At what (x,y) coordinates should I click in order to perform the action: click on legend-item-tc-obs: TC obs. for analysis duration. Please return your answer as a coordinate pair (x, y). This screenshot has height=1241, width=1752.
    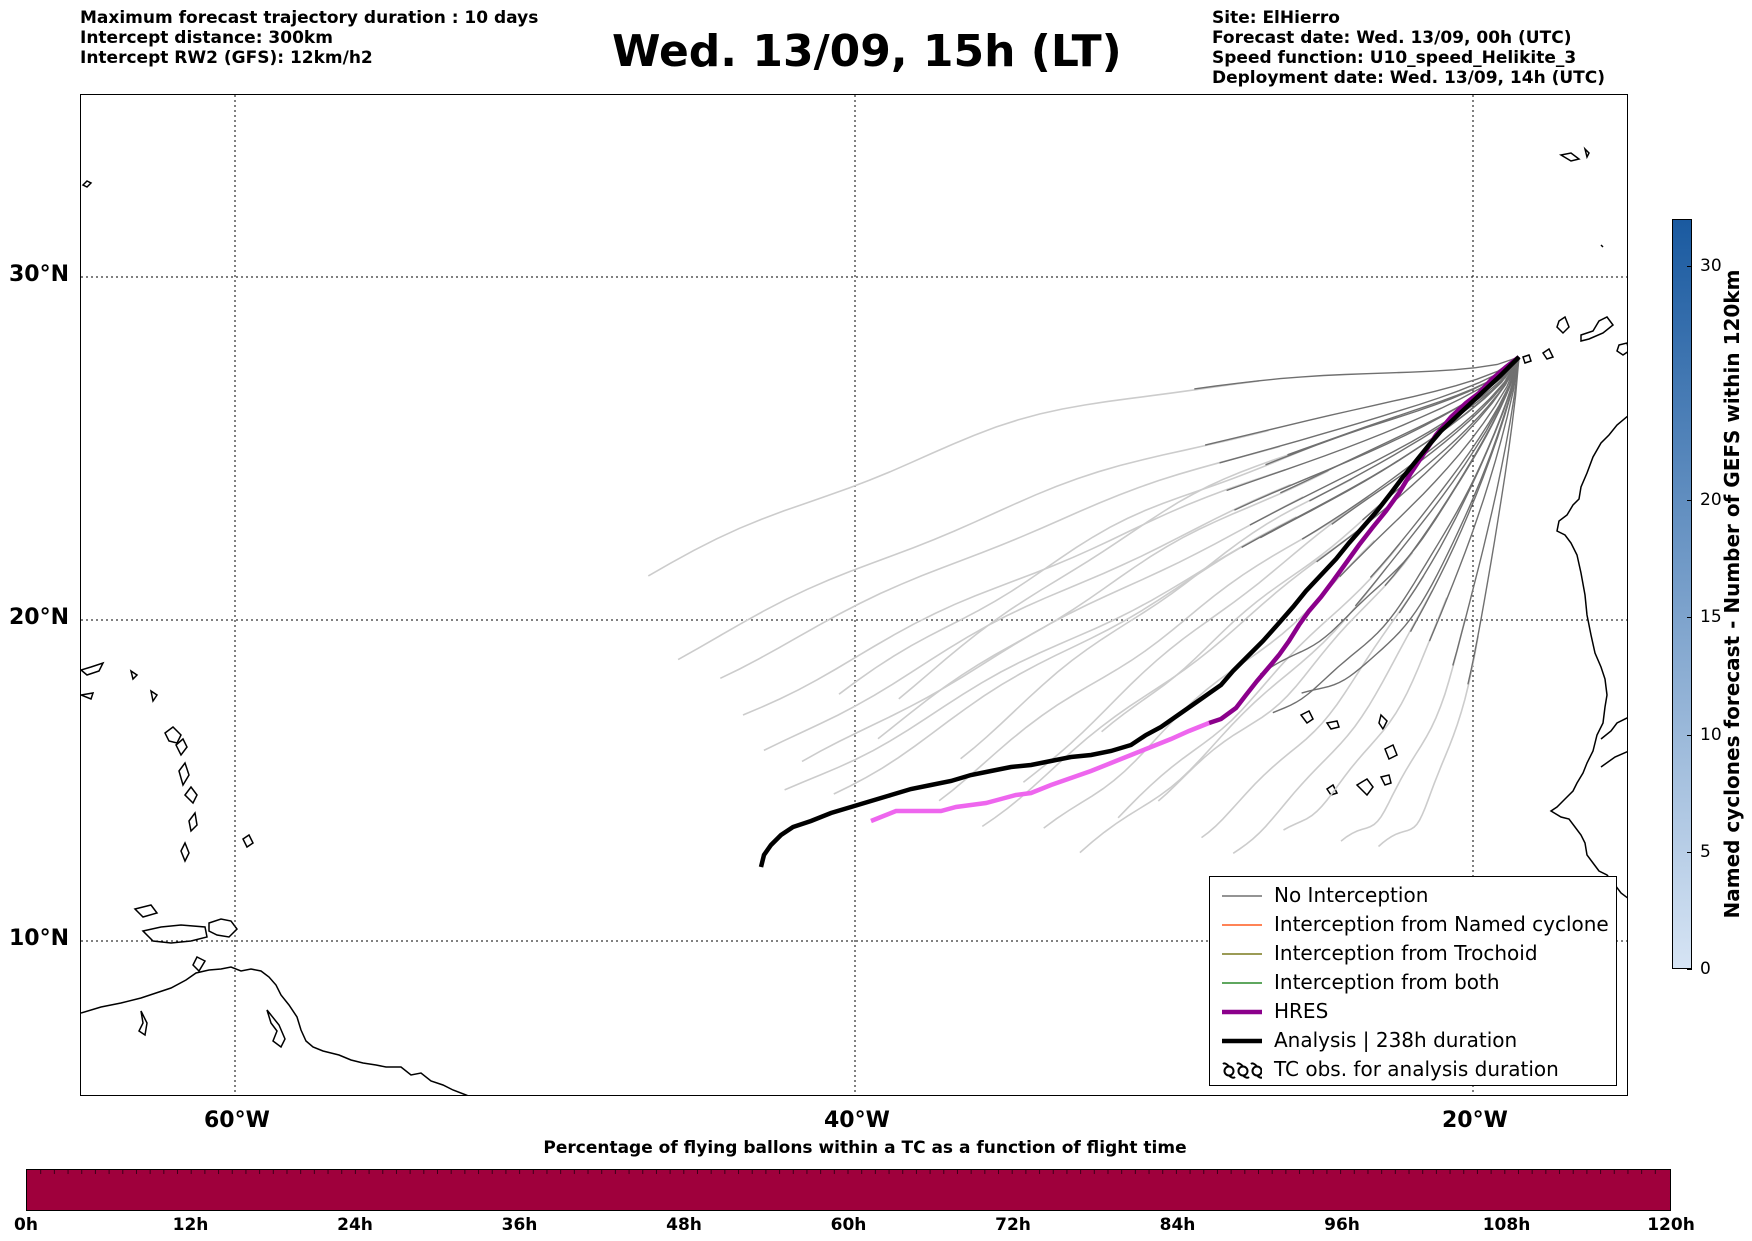
    Looking at the image, I should click on (1416, 1069).